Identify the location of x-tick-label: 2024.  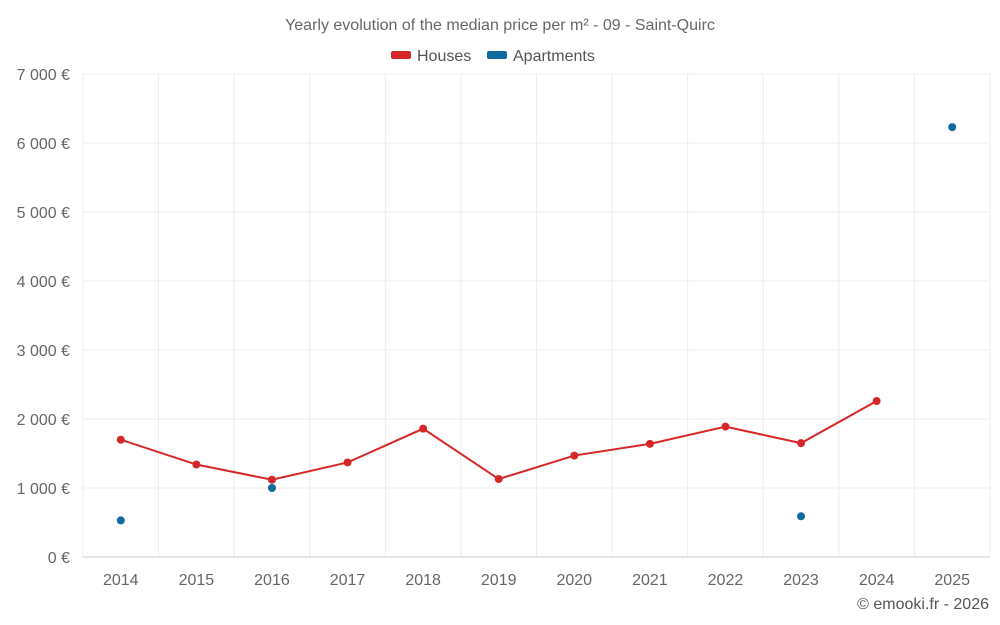
(877, 580).